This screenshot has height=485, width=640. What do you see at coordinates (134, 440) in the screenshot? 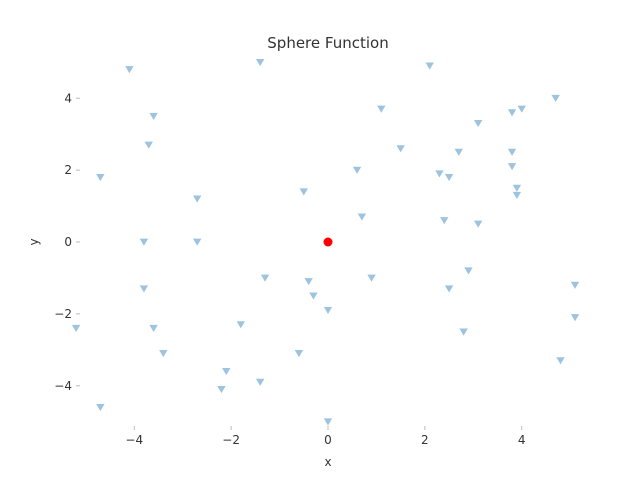
I see `x-tick-label: −4` at bounding box center [134, 440].